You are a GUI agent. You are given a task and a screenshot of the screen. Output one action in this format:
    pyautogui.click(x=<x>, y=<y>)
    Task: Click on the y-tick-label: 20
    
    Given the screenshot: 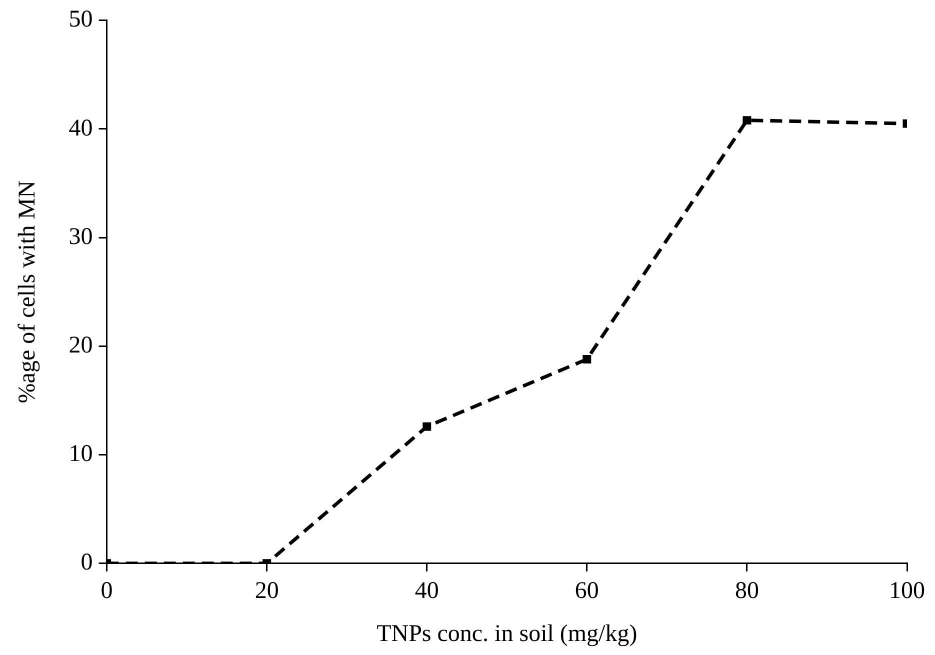 What is the action you would take?
    pyautogui.click(x=80, y=345)
    